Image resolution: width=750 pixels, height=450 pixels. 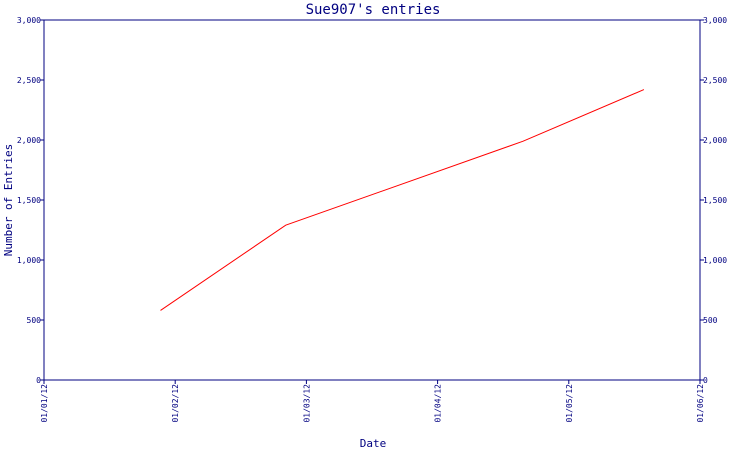 What do you see at coordinates (438, 403) in the screenshot?
I see `x-tick-label: 01/04/12` at bounding box center [438, 403].